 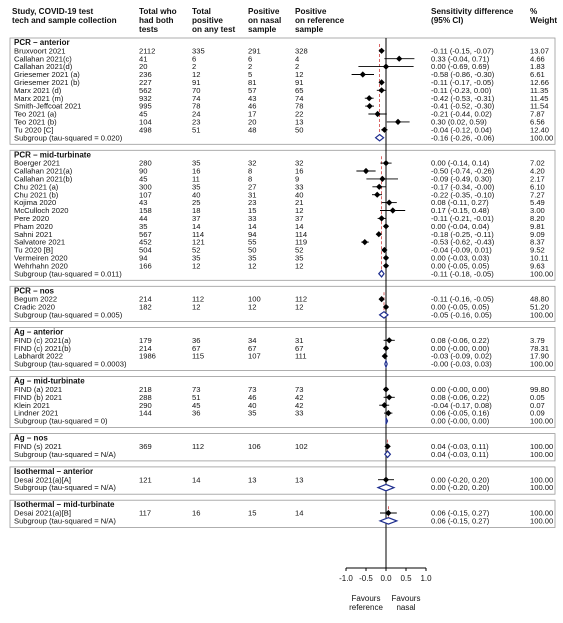 What do you see at coordinates (39, 242) in the screenshot?
I see `study-name: Salvatore 2021` at bounding box center [39, 242].